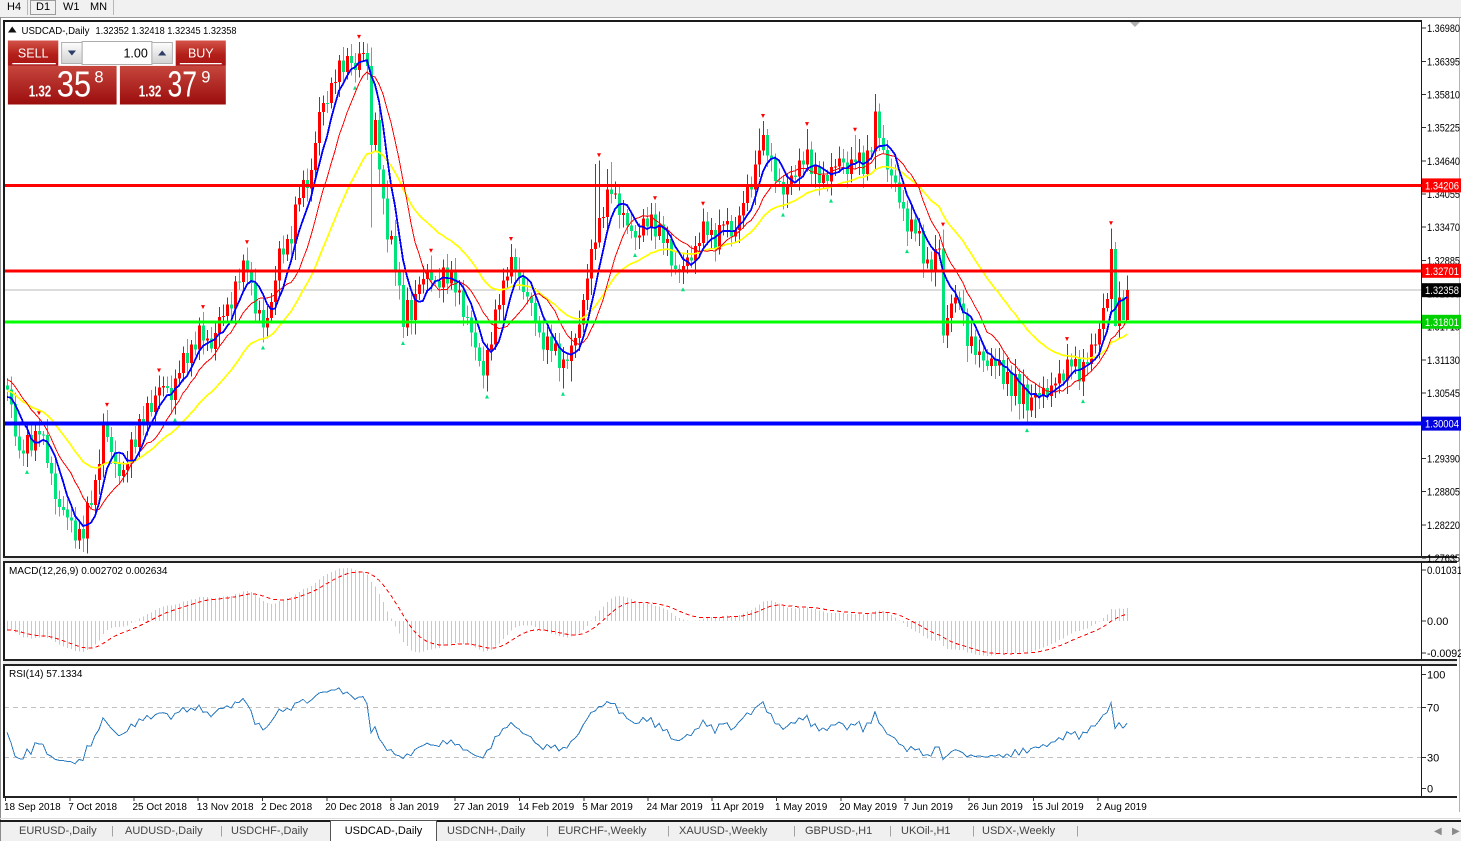  I want to click on svg-text: 8 Jan 2019, so click(415, 807).